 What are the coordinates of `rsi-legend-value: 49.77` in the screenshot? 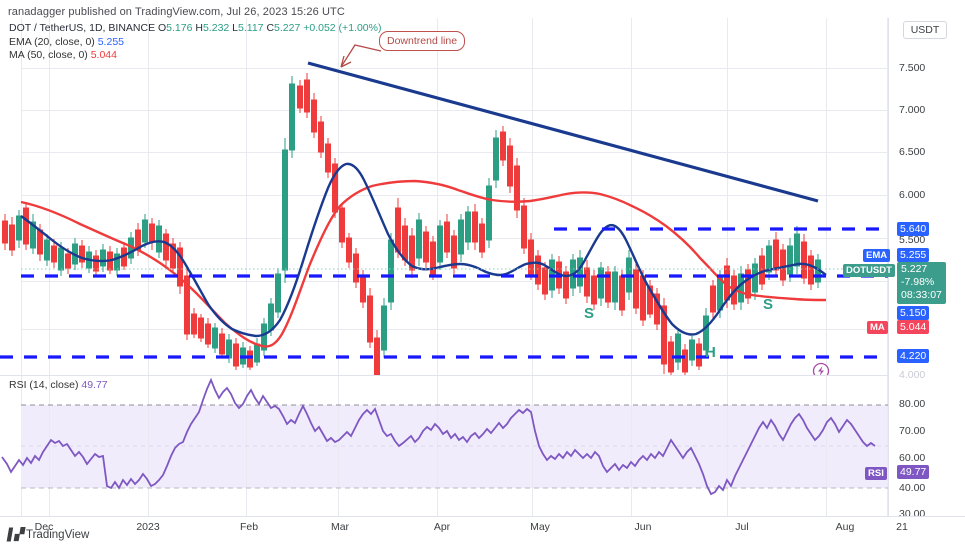 It's located at (94, 385).